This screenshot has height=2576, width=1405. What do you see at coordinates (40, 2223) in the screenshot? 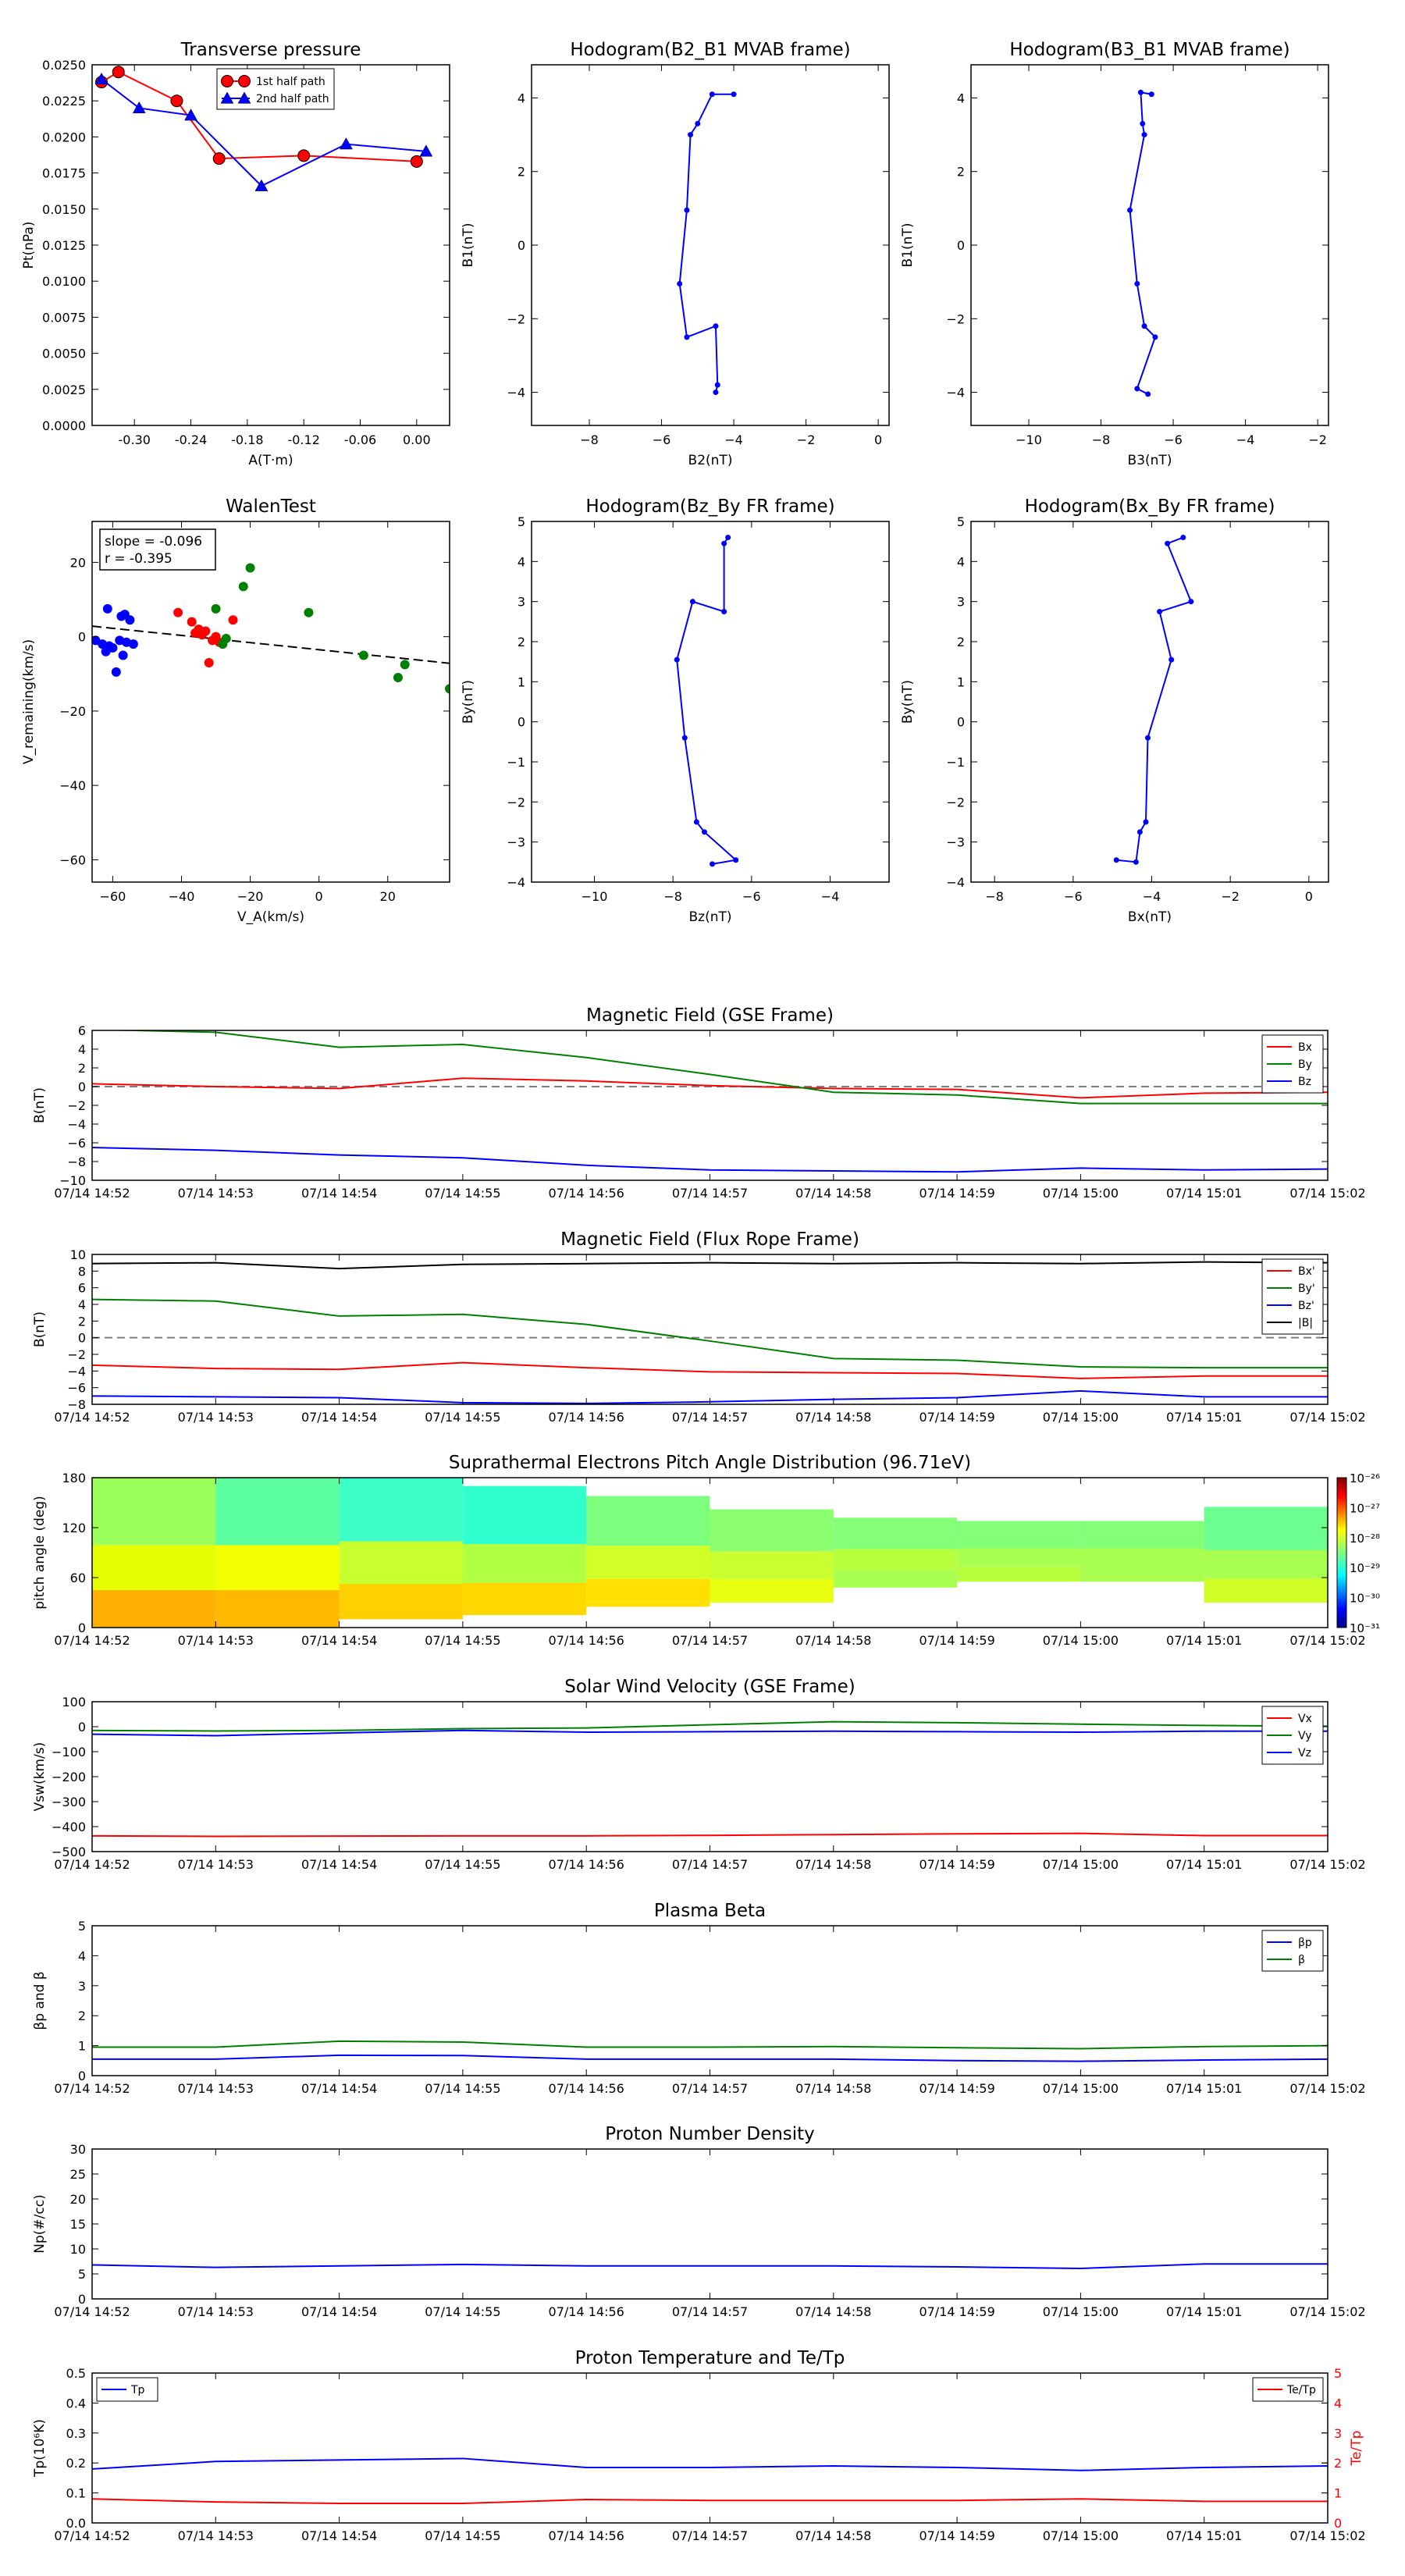
I see `y-axis-label: Np(#/cc)` at bounding box center [40, 2223].